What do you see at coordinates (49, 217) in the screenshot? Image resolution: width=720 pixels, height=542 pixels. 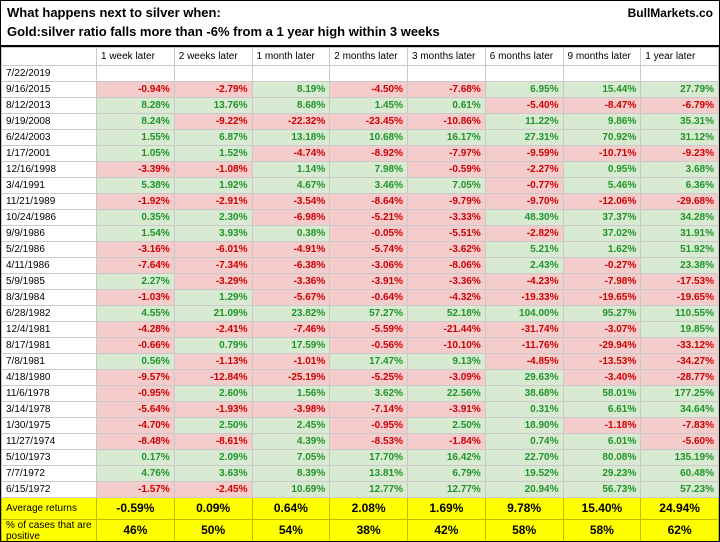 I see `date-cell: 10/24/1986` at bounding box center [49, 217].